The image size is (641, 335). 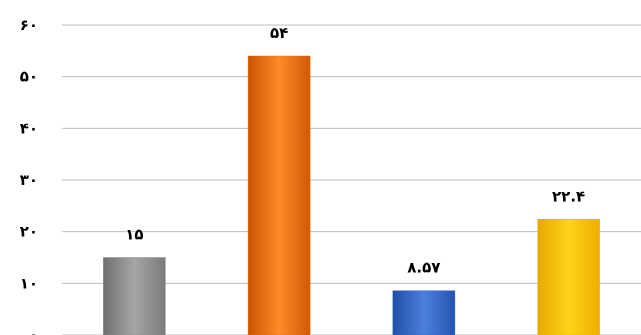 What do you see at coordinates (134, 235) in the screenshot?
I see `data-label: ۱۵` at bounding box center [134, 235].